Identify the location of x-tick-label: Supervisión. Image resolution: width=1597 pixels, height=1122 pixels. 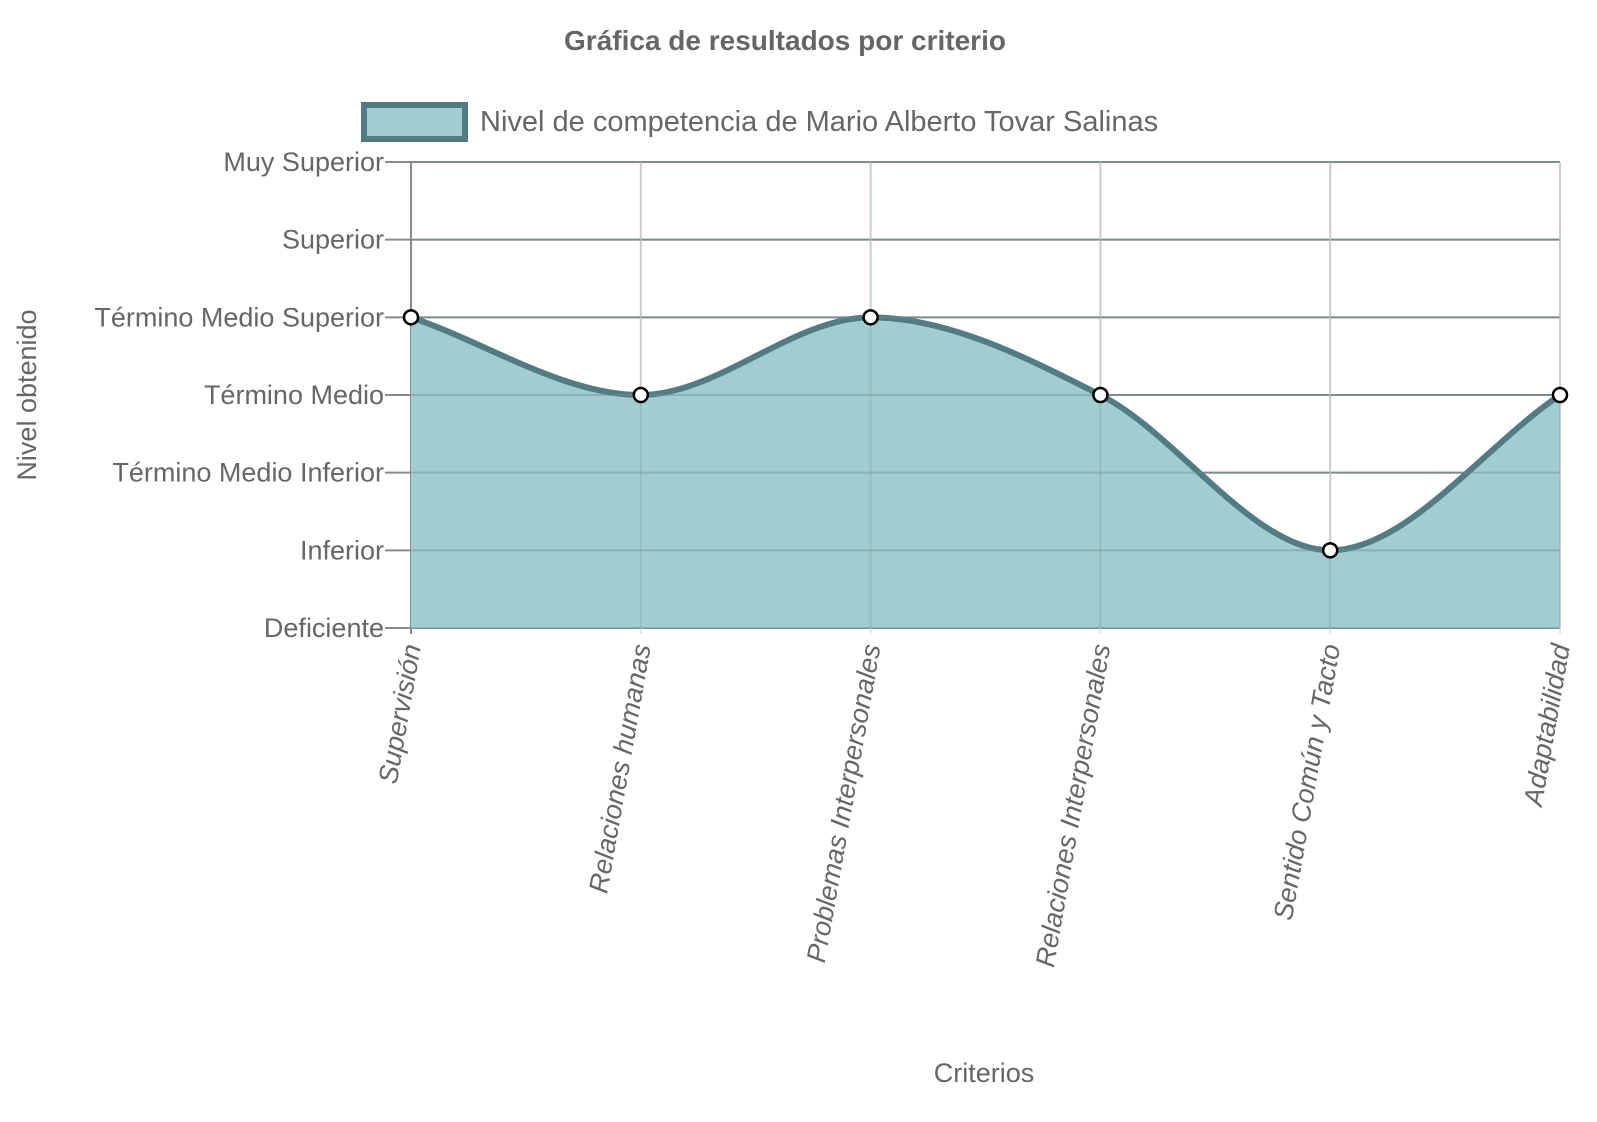
(400, 714).